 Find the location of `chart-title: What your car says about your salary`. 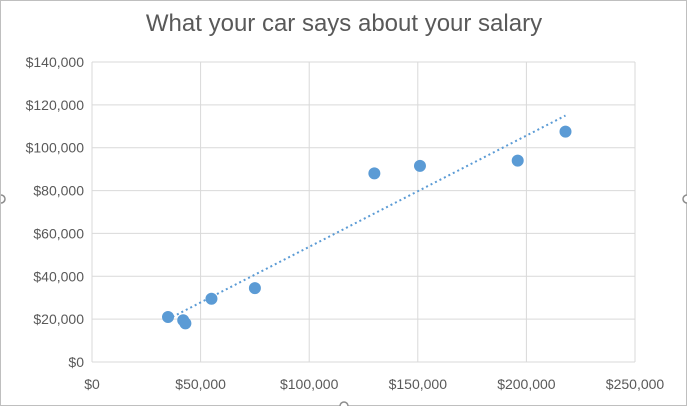

chart-title: What your car says about your salary is located at coordinates (344, 23).